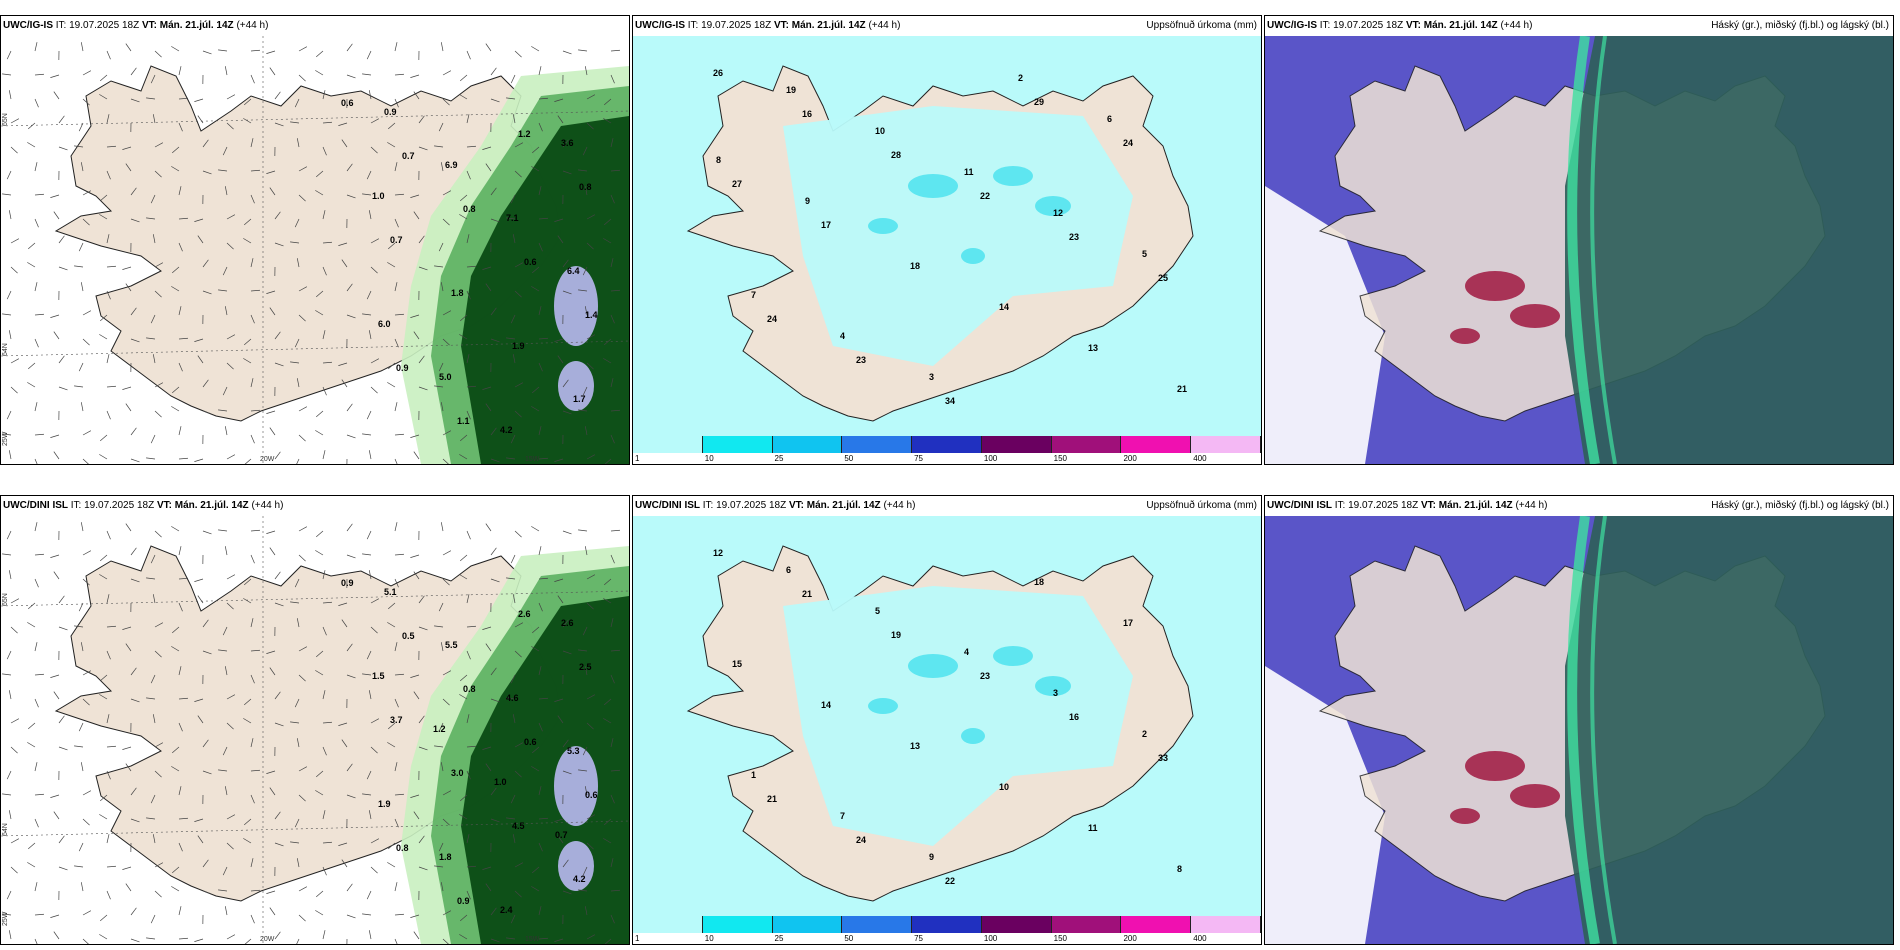 The image size is (1900, 950). I want to click on precip-value: 6.0, so click(384, 324).